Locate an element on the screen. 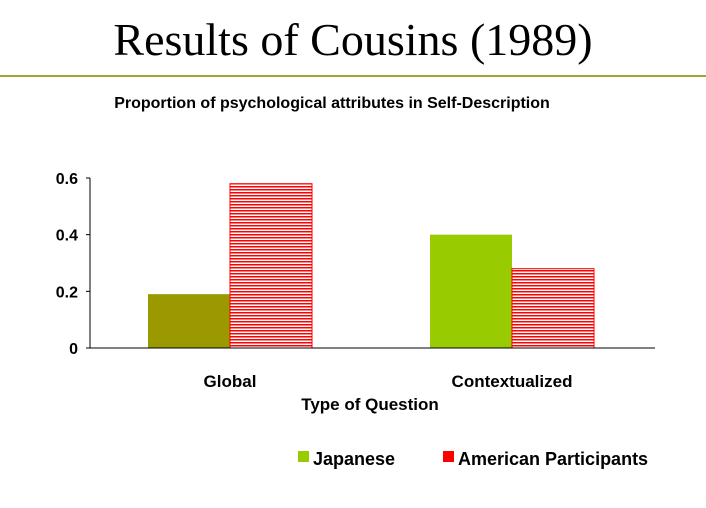 Image resolution: width=706 pixels, height=508 pixels. legend-label-japanese: Japanese is located at coordinates (354, 459).